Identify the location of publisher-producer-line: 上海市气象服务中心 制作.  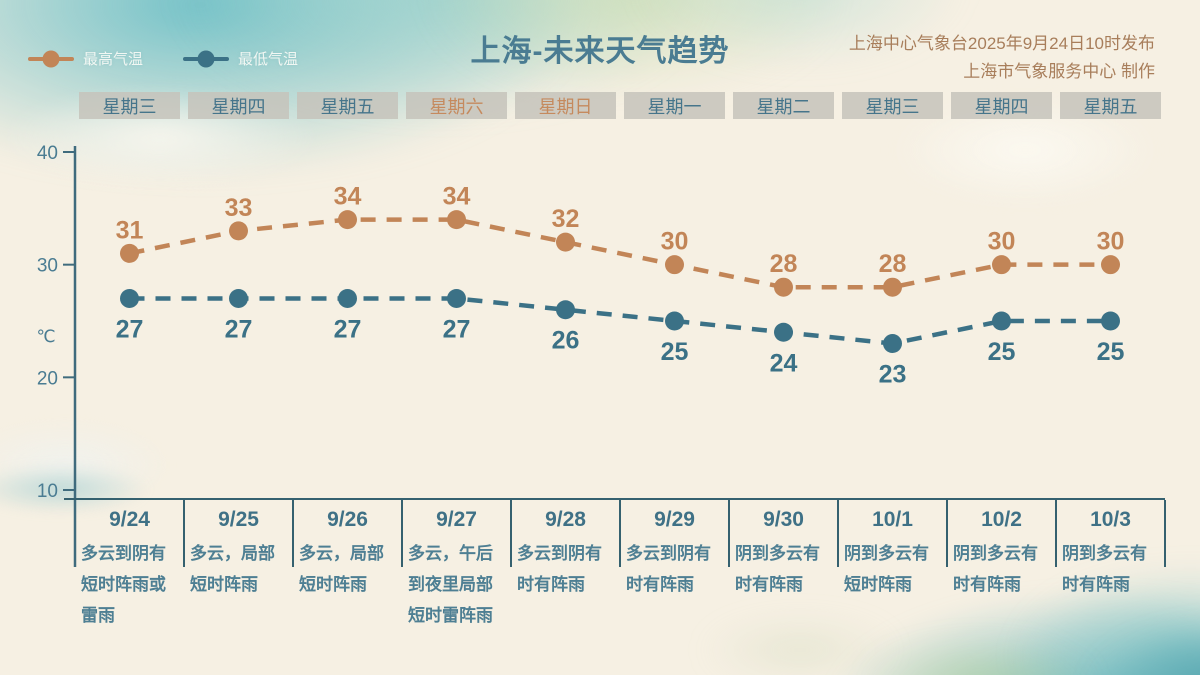
(1059, 71).